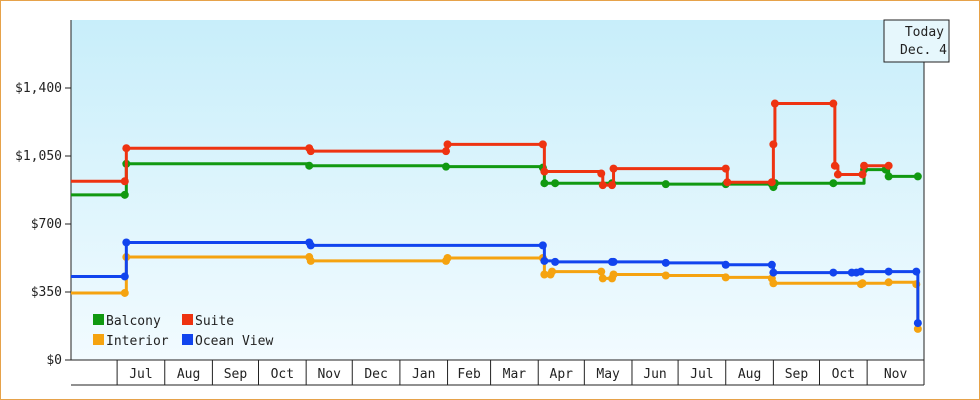  I want to click on legend-item: Balcony, so click(127, 321).